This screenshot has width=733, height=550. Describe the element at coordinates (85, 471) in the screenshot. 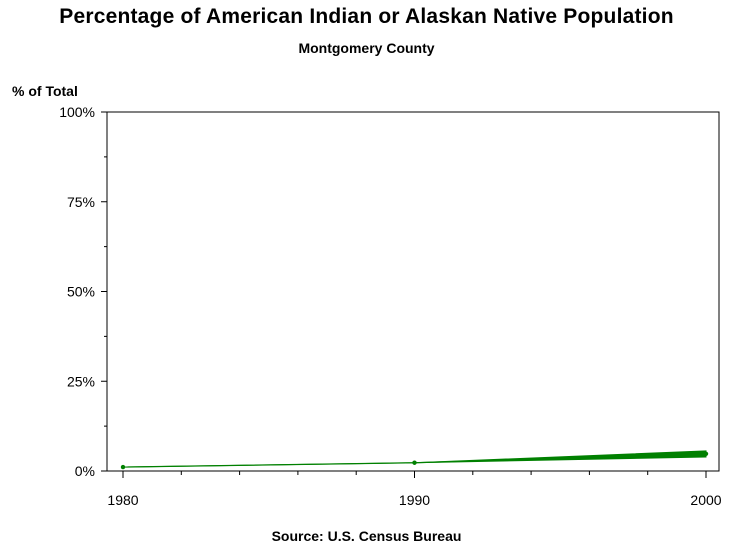

I see `y-tick-label: 0%` at that location.